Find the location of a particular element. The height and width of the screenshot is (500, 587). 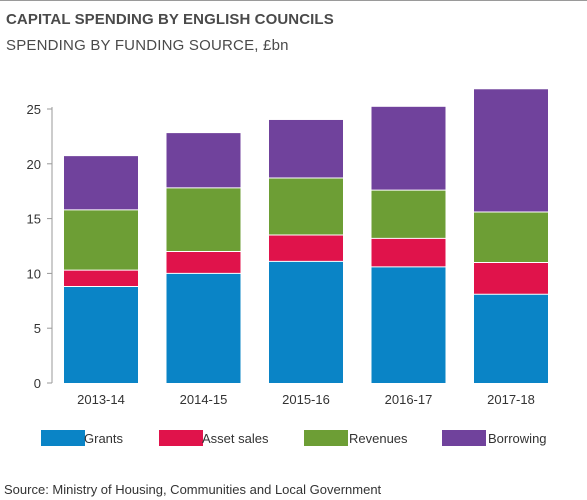

legend-label-asset-sales: Asset sales is located at coordinates (235, 438).